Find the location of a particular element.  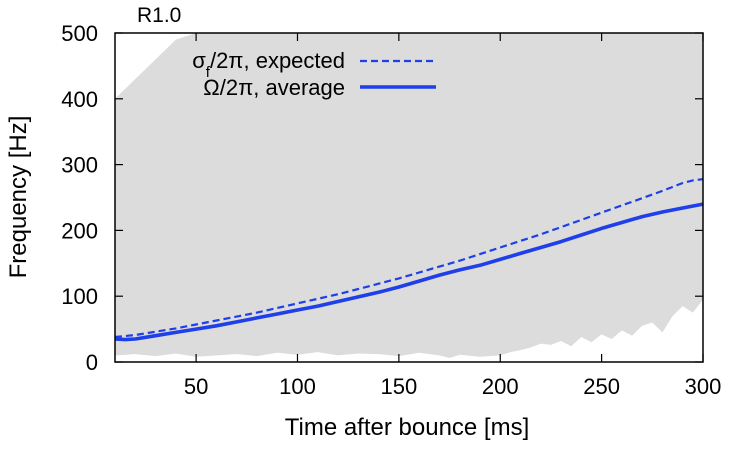

x-tick-label: 200 is located at coordinates (500, 386).